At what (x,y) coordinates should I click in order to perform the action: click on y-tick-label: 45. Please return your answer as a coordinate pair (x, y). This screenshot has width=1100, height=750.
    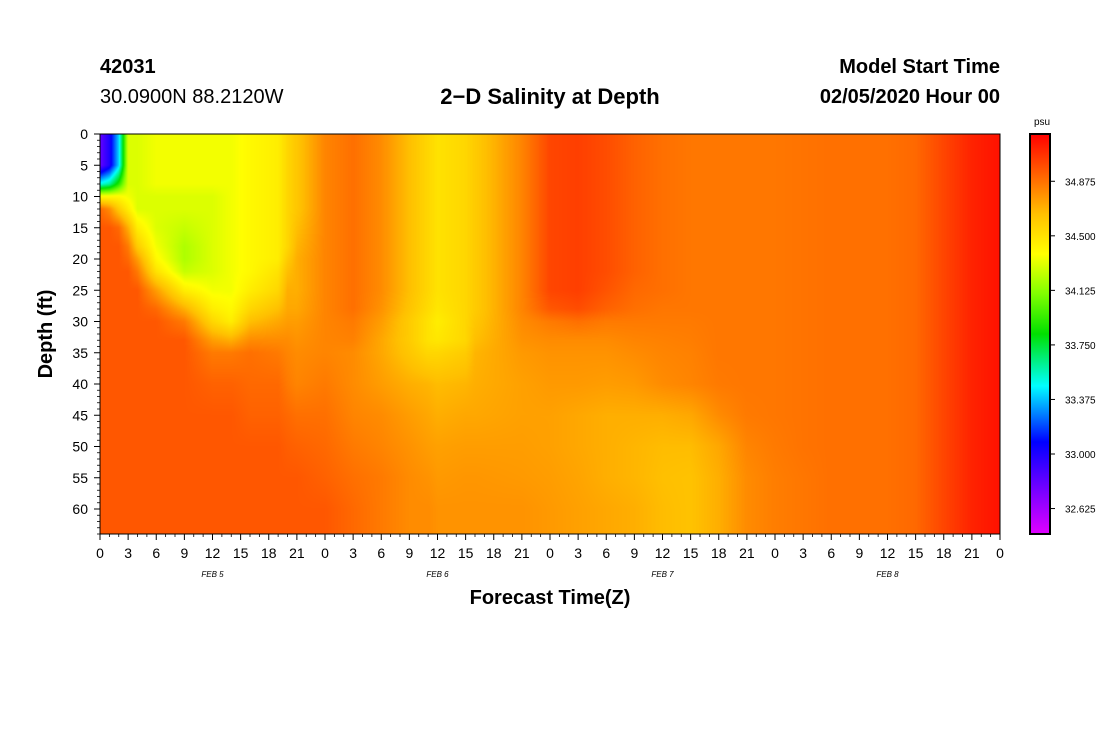
    Looking at the image, I should click on (80, 415).